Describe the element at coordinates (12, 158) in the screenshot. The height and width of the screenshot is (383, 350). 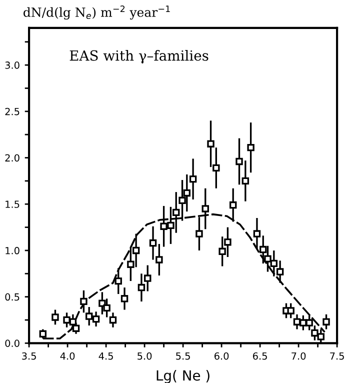
I see `y-tick-label: 2.0` at that location.